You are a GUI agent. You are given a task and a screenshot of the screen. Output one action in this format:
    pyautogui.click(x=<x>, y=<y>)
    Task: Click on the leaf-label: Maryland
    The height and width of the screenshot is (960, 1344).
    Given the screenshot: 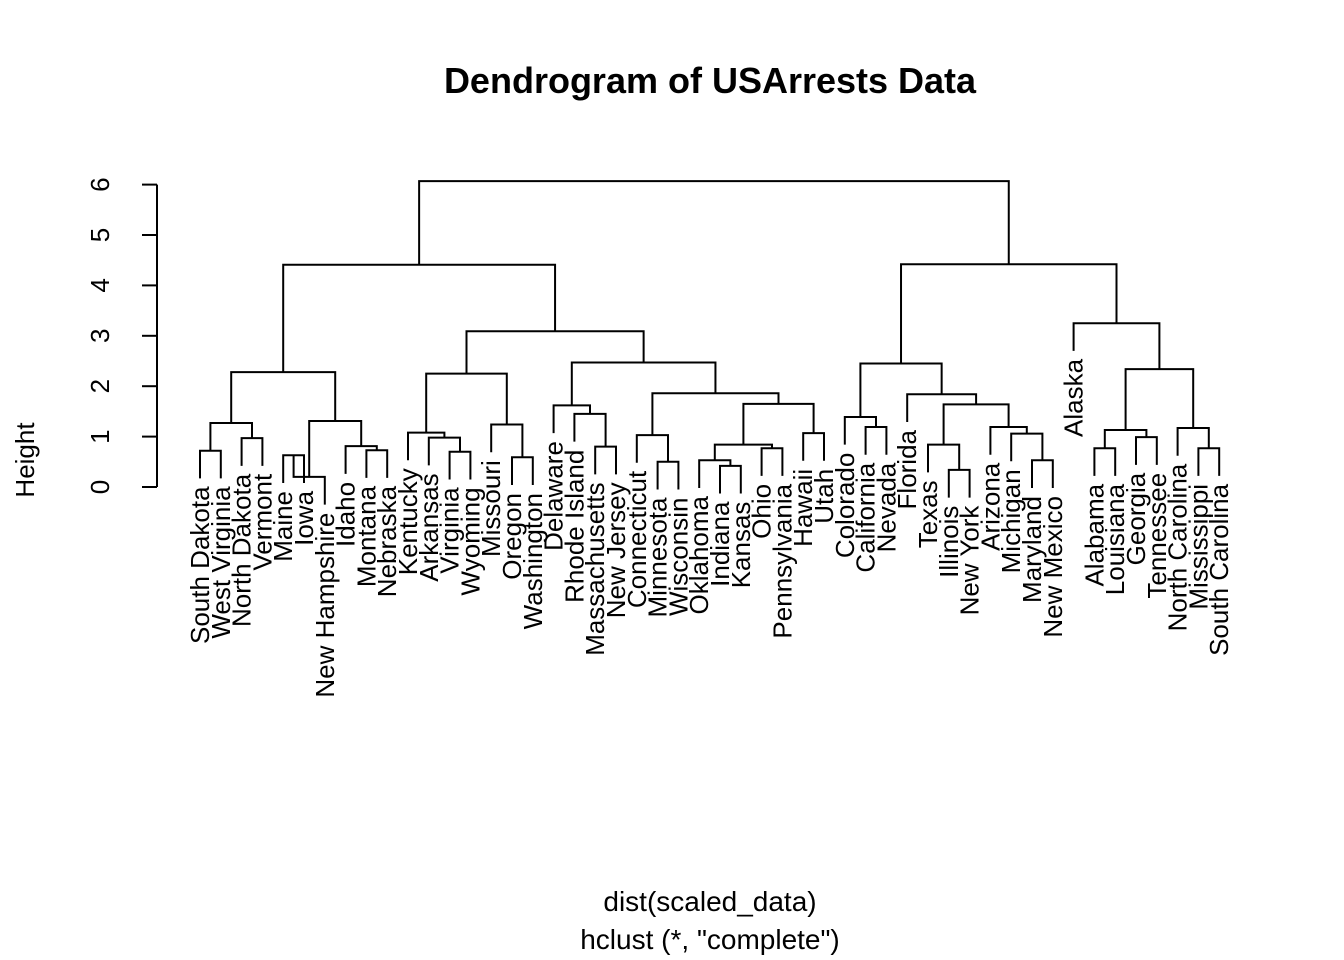 What is the action you would take?
    pyautogui.click(x=1032, y=549)
    